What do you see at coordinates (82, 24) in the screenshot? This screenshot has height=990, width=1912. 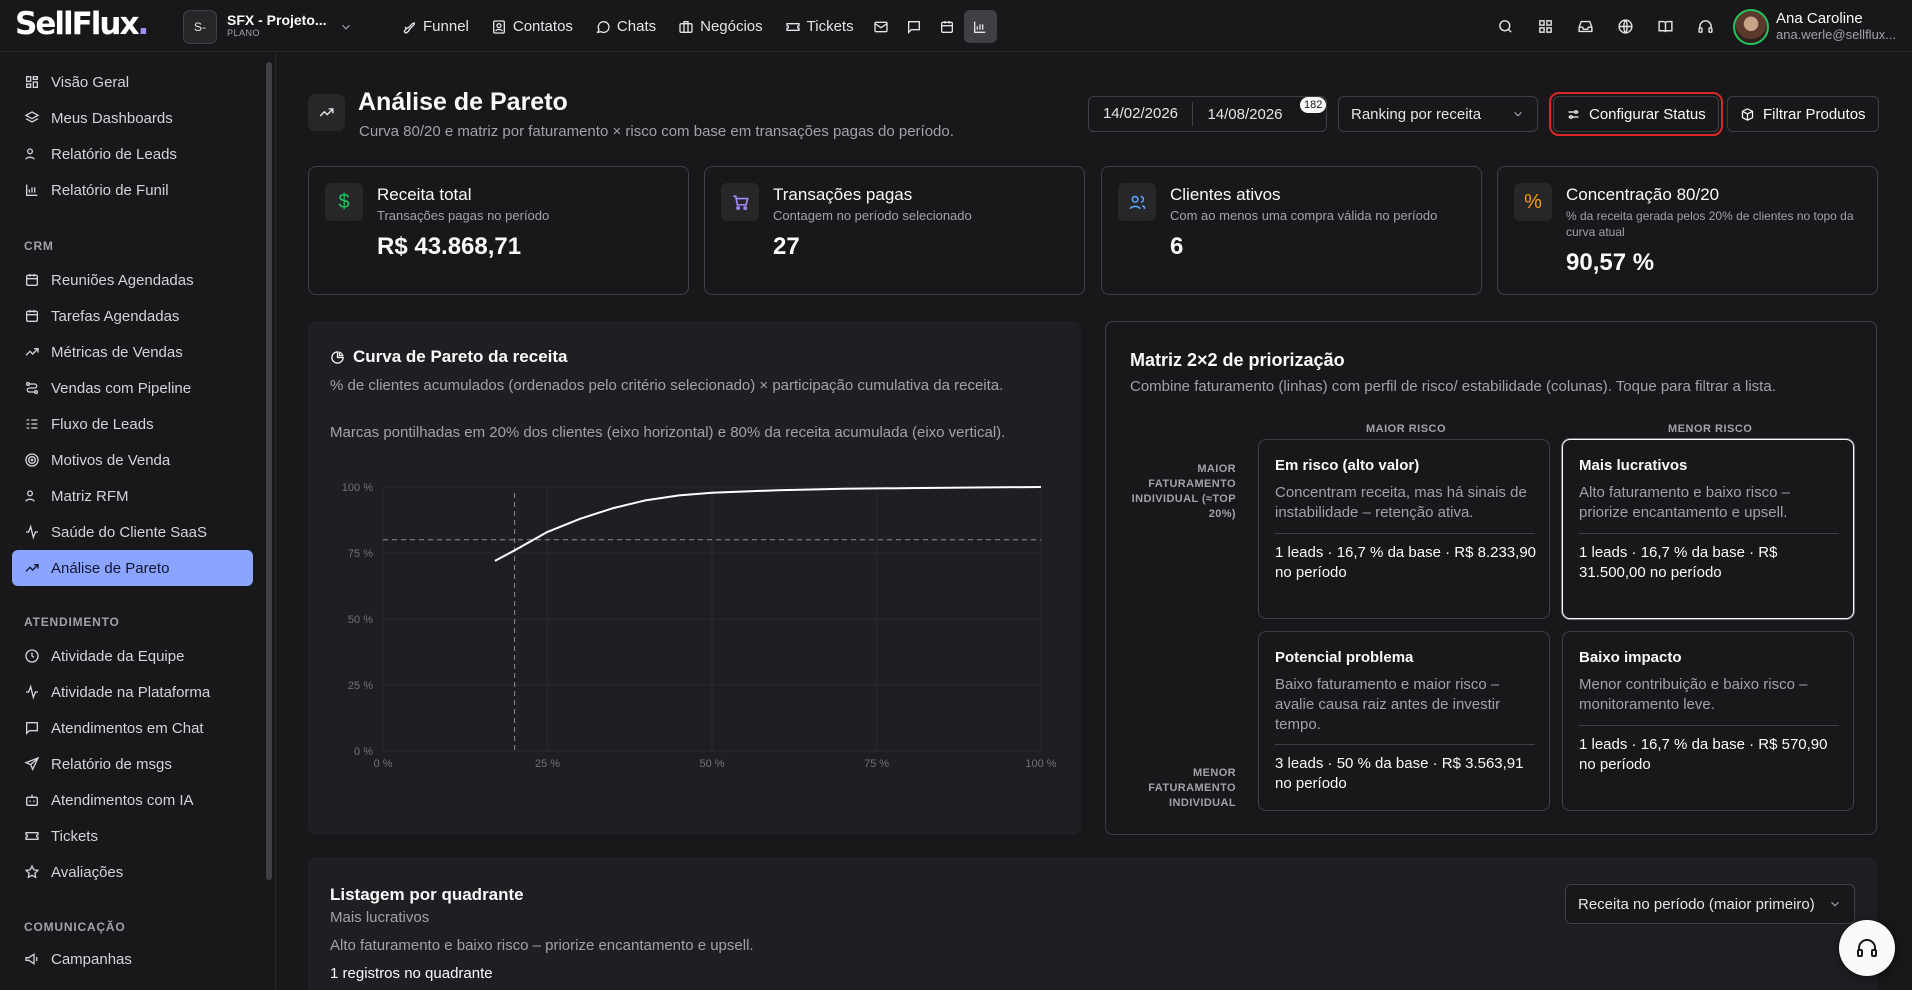 I see `sellflux-logo: SellFlux.` at bounding box center [82, 24].